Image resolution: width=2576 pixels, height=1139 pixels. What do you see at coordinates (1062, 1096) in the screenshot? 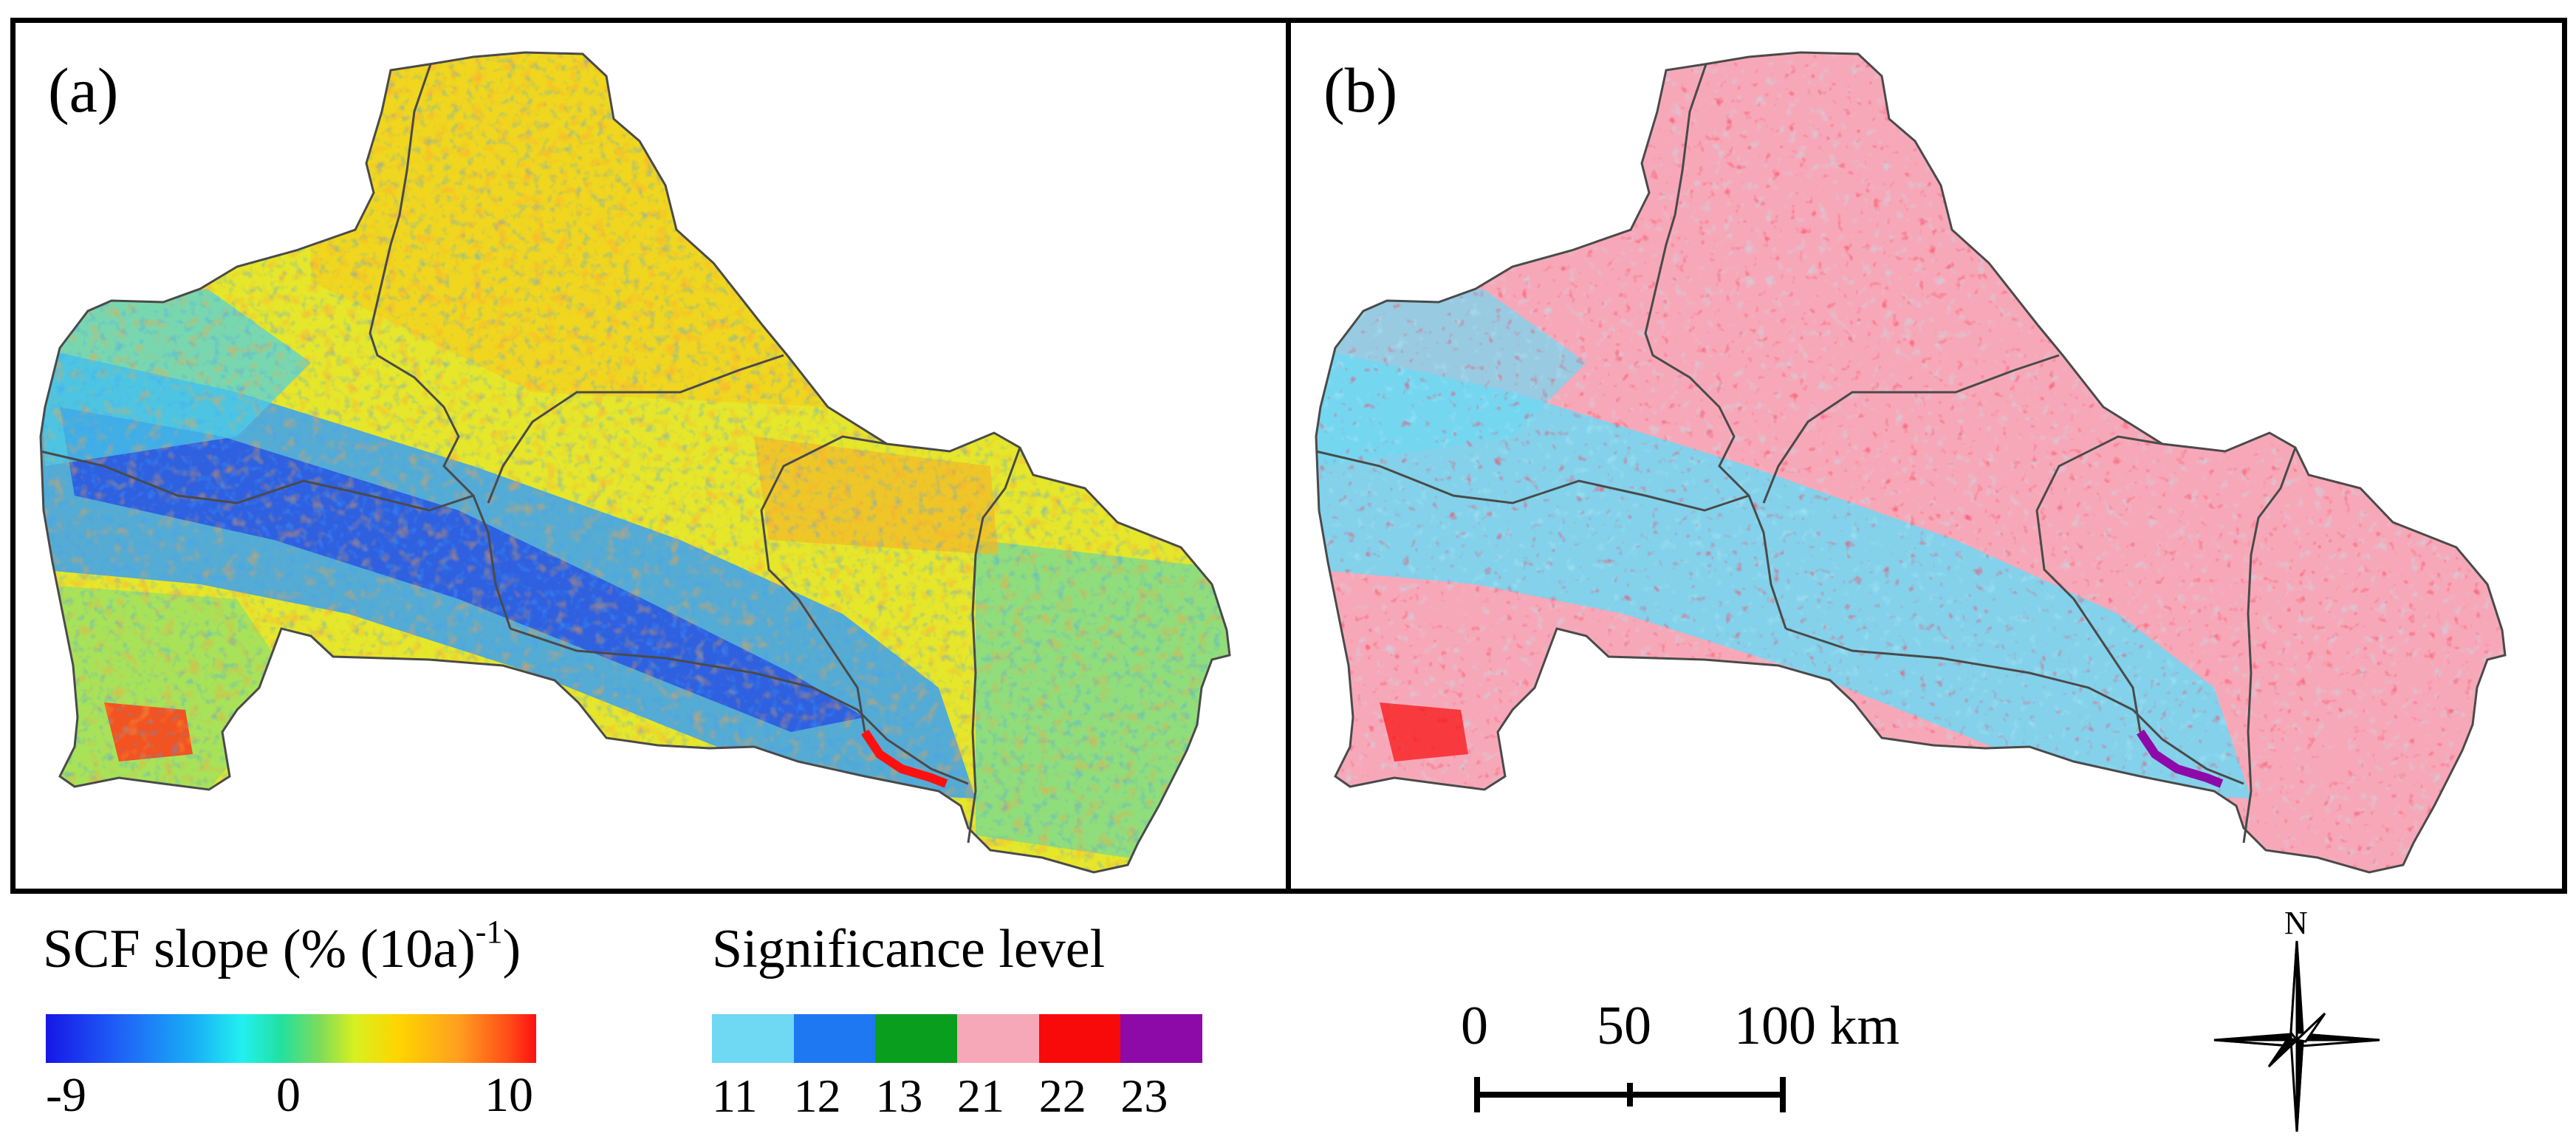
I see `significance-label-22: 22` at bounding box center [1062, 1096].